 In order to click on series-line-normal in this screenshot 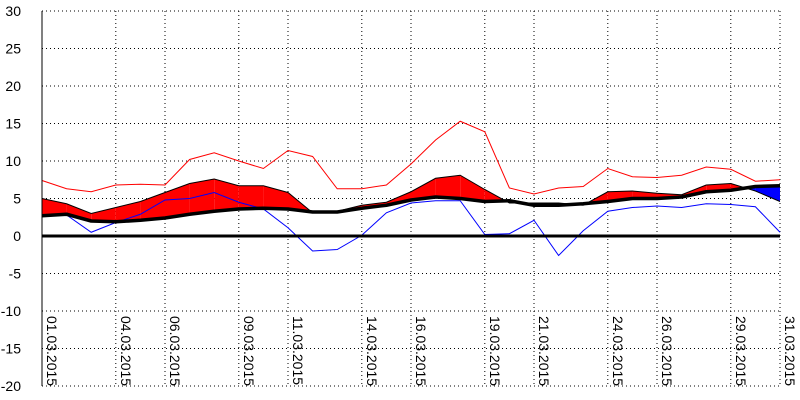, I will do `click(411, 204)`.